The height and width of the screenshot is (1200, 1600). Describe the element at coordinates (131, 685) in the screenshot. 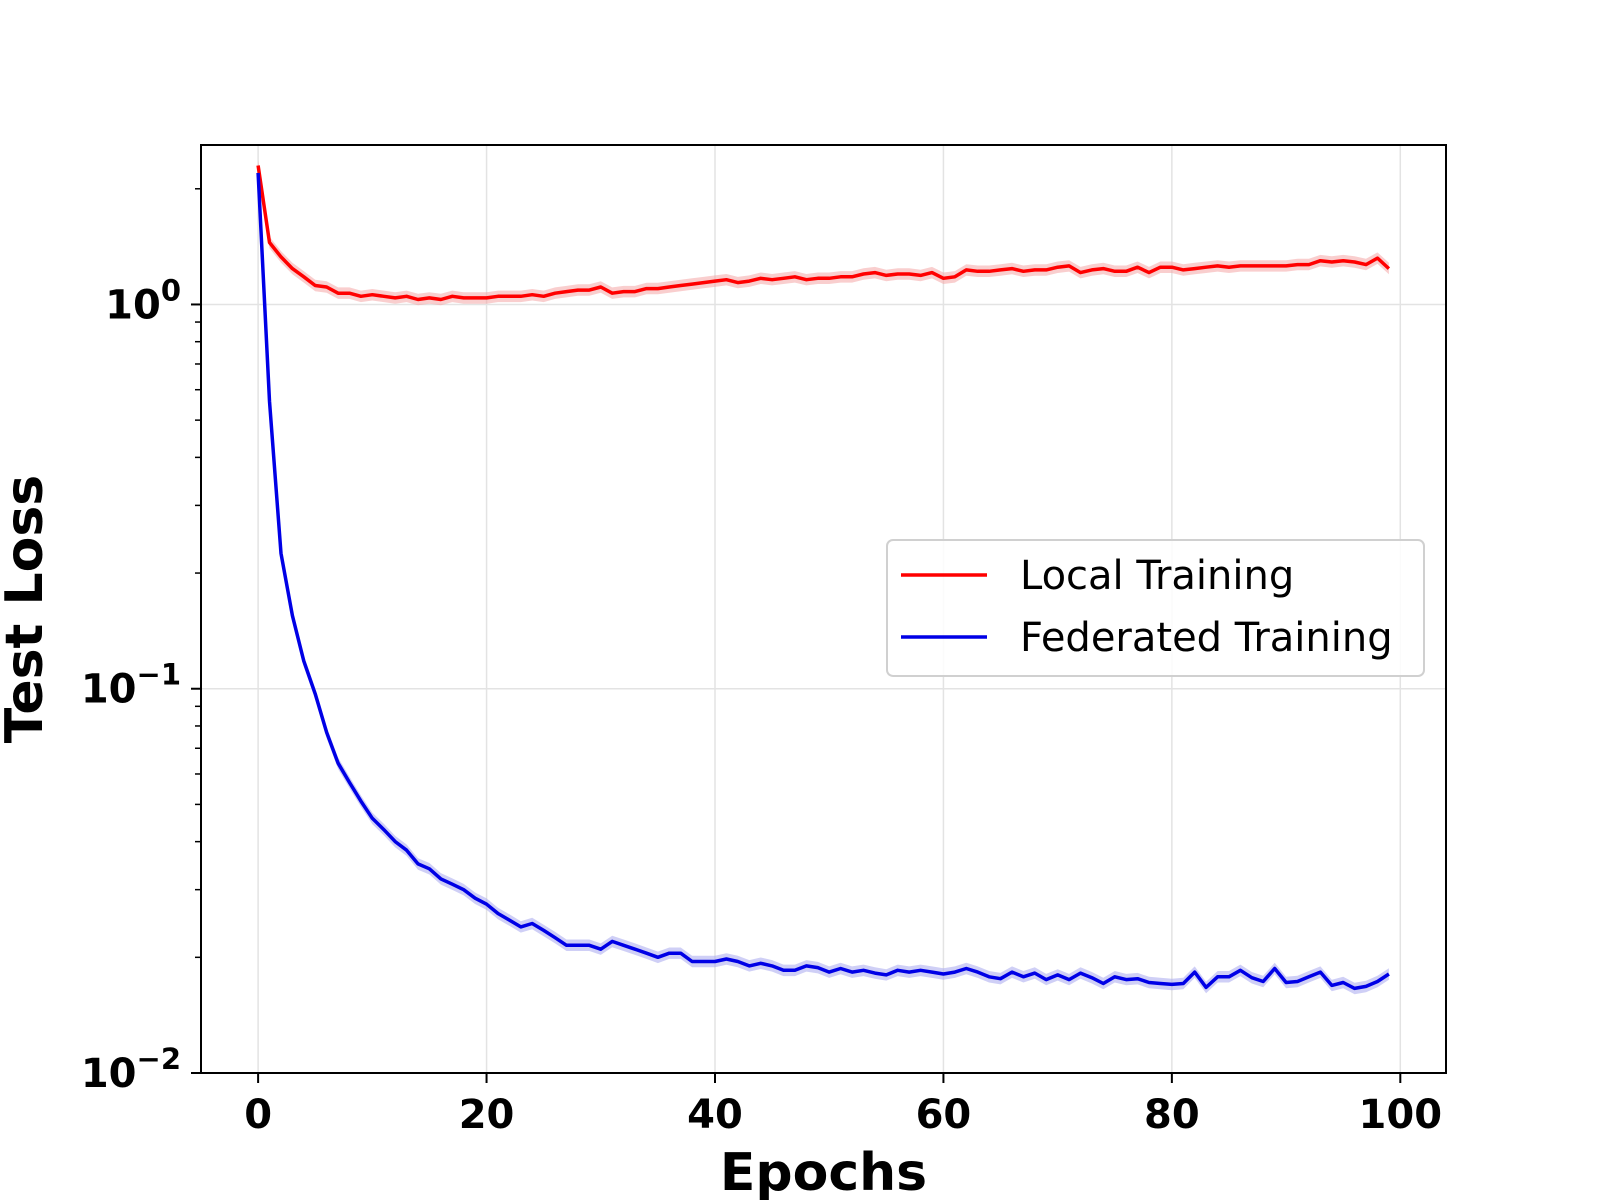

I see `y-tick-label: 10⁻¹` at that location.